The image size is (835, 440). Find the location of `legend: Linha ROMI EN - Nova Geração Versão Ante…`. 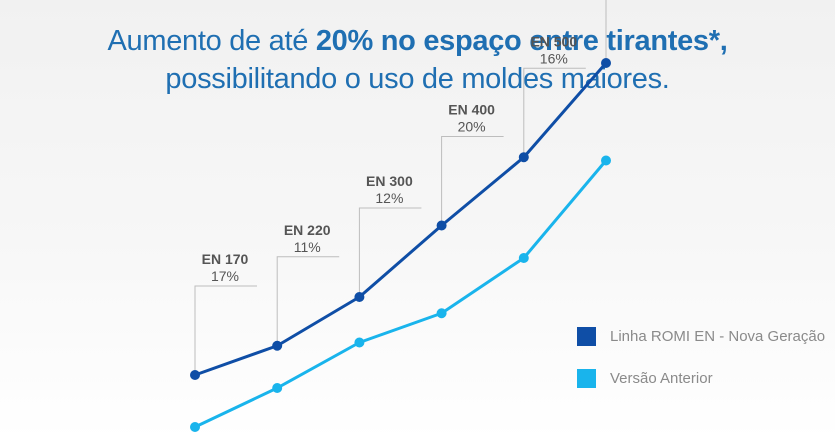

legend: Linha ROMI EN - Nova Geração Versão Ante… is located at coordinates (701, 367).